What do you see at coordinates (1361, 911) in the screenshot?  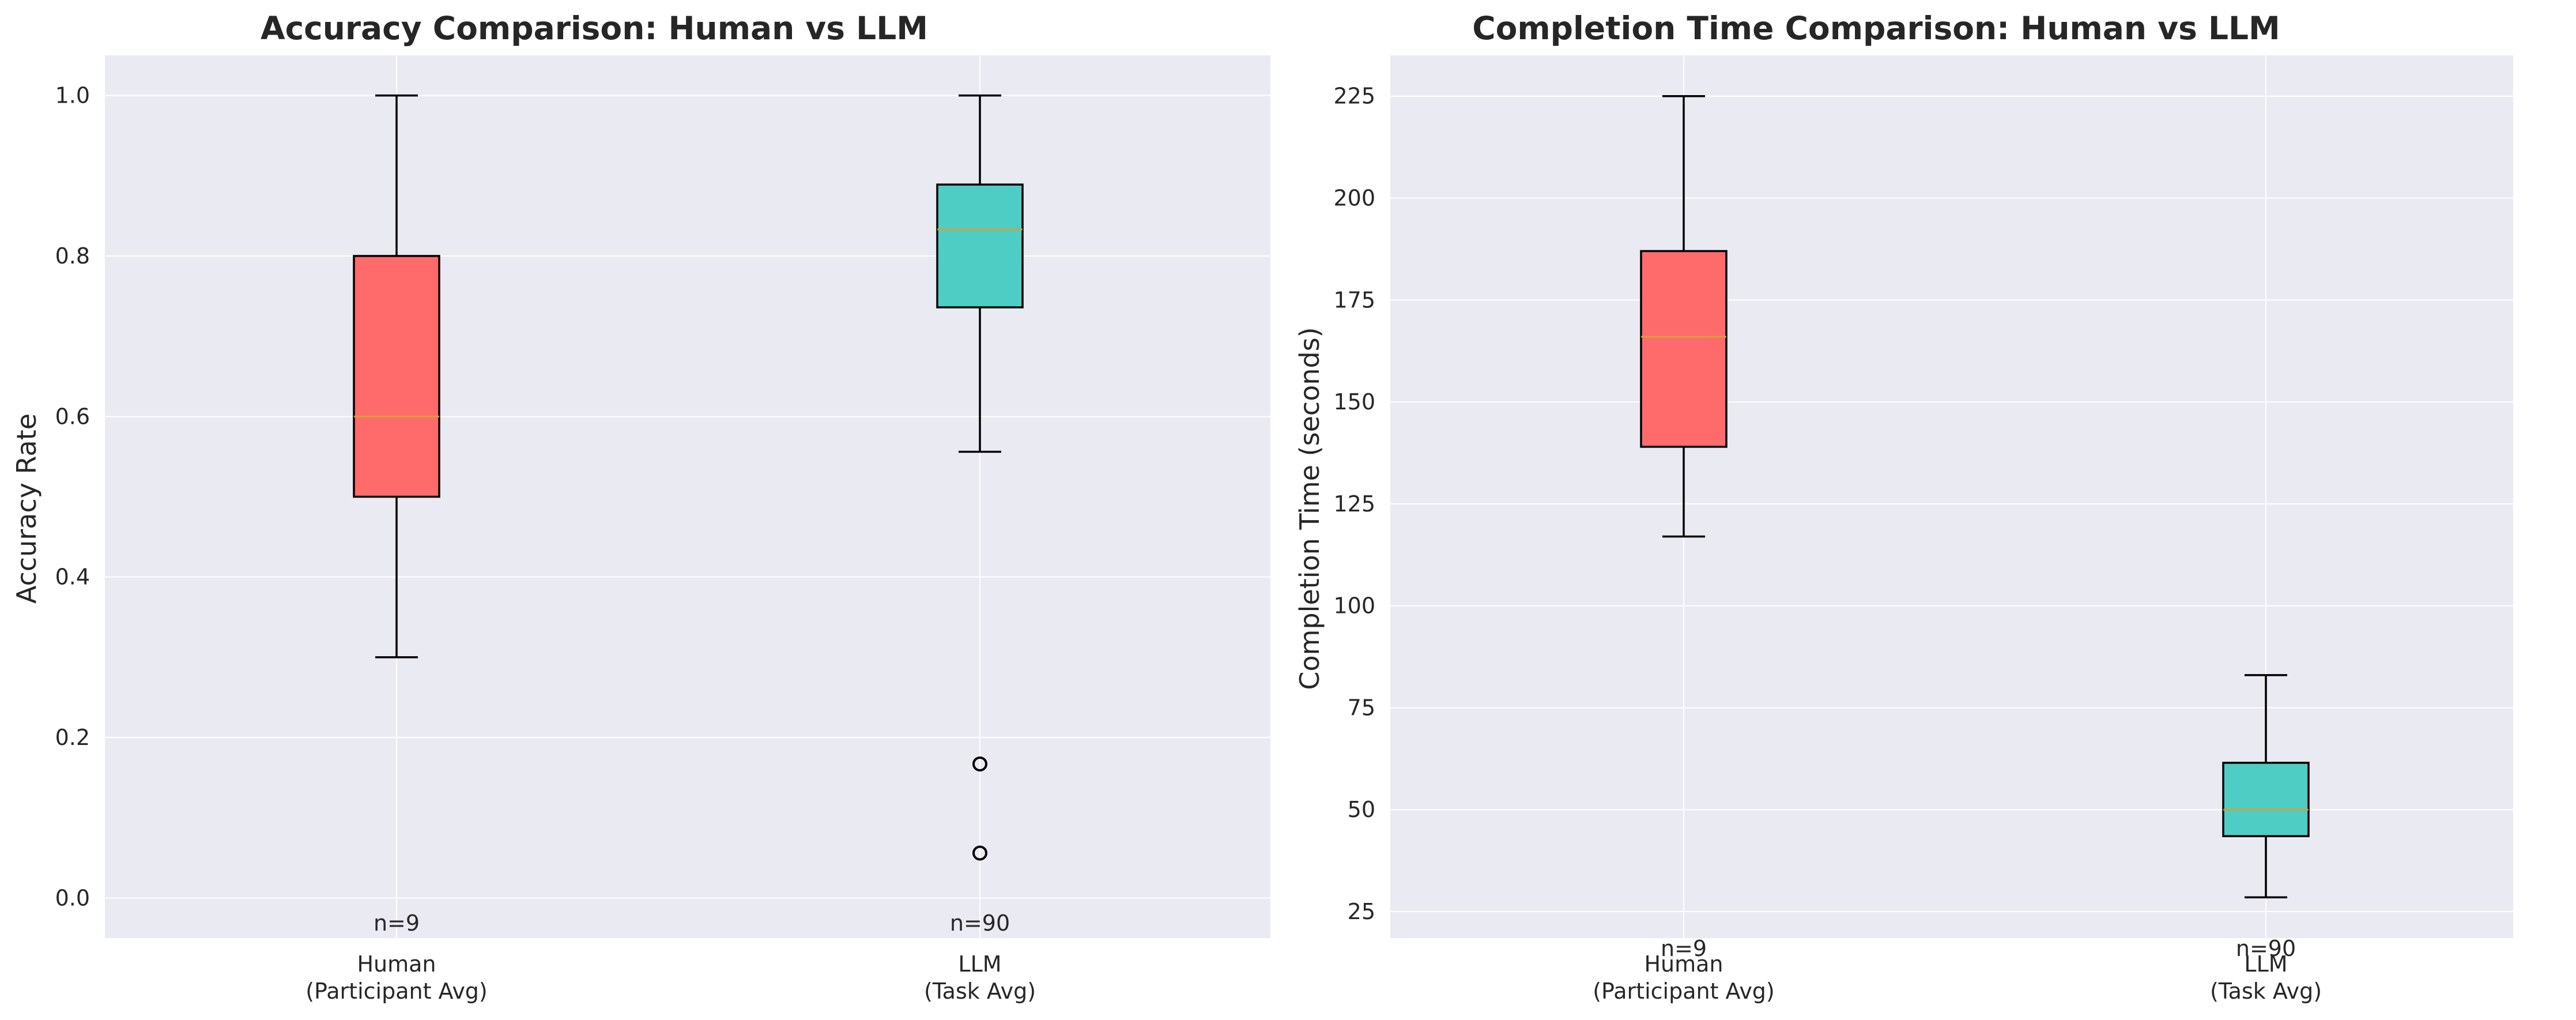 I see `y-tick-label: 25` at bounding box center [1361, 911].